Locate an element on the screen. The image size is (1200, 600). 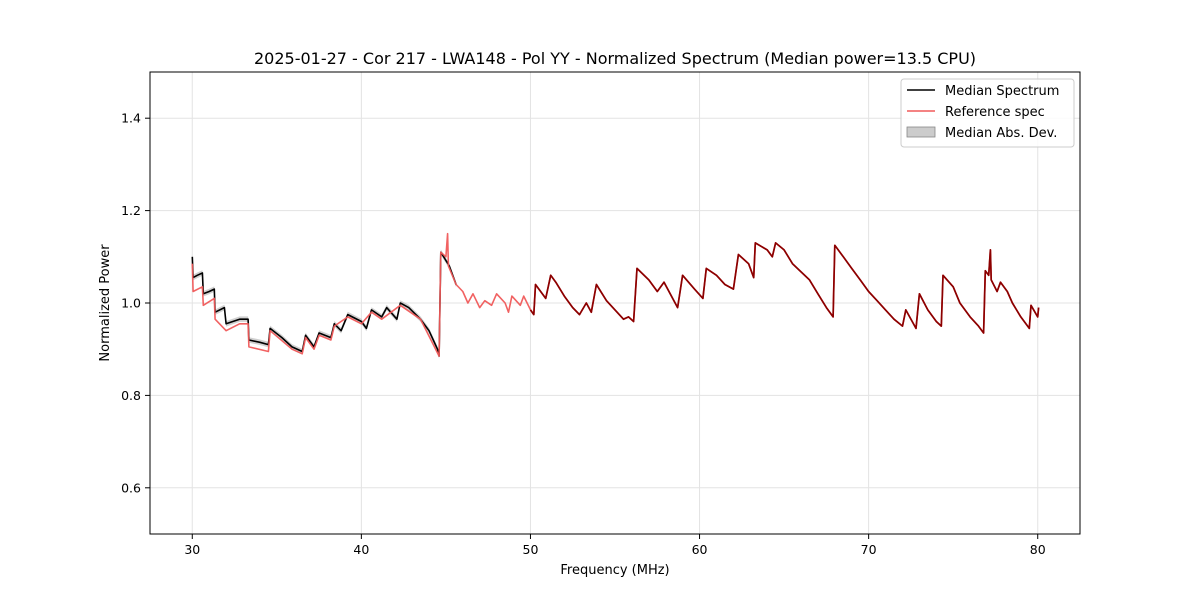
legend-median-label: Median Spectrum is located at coordinates (1002, 91).